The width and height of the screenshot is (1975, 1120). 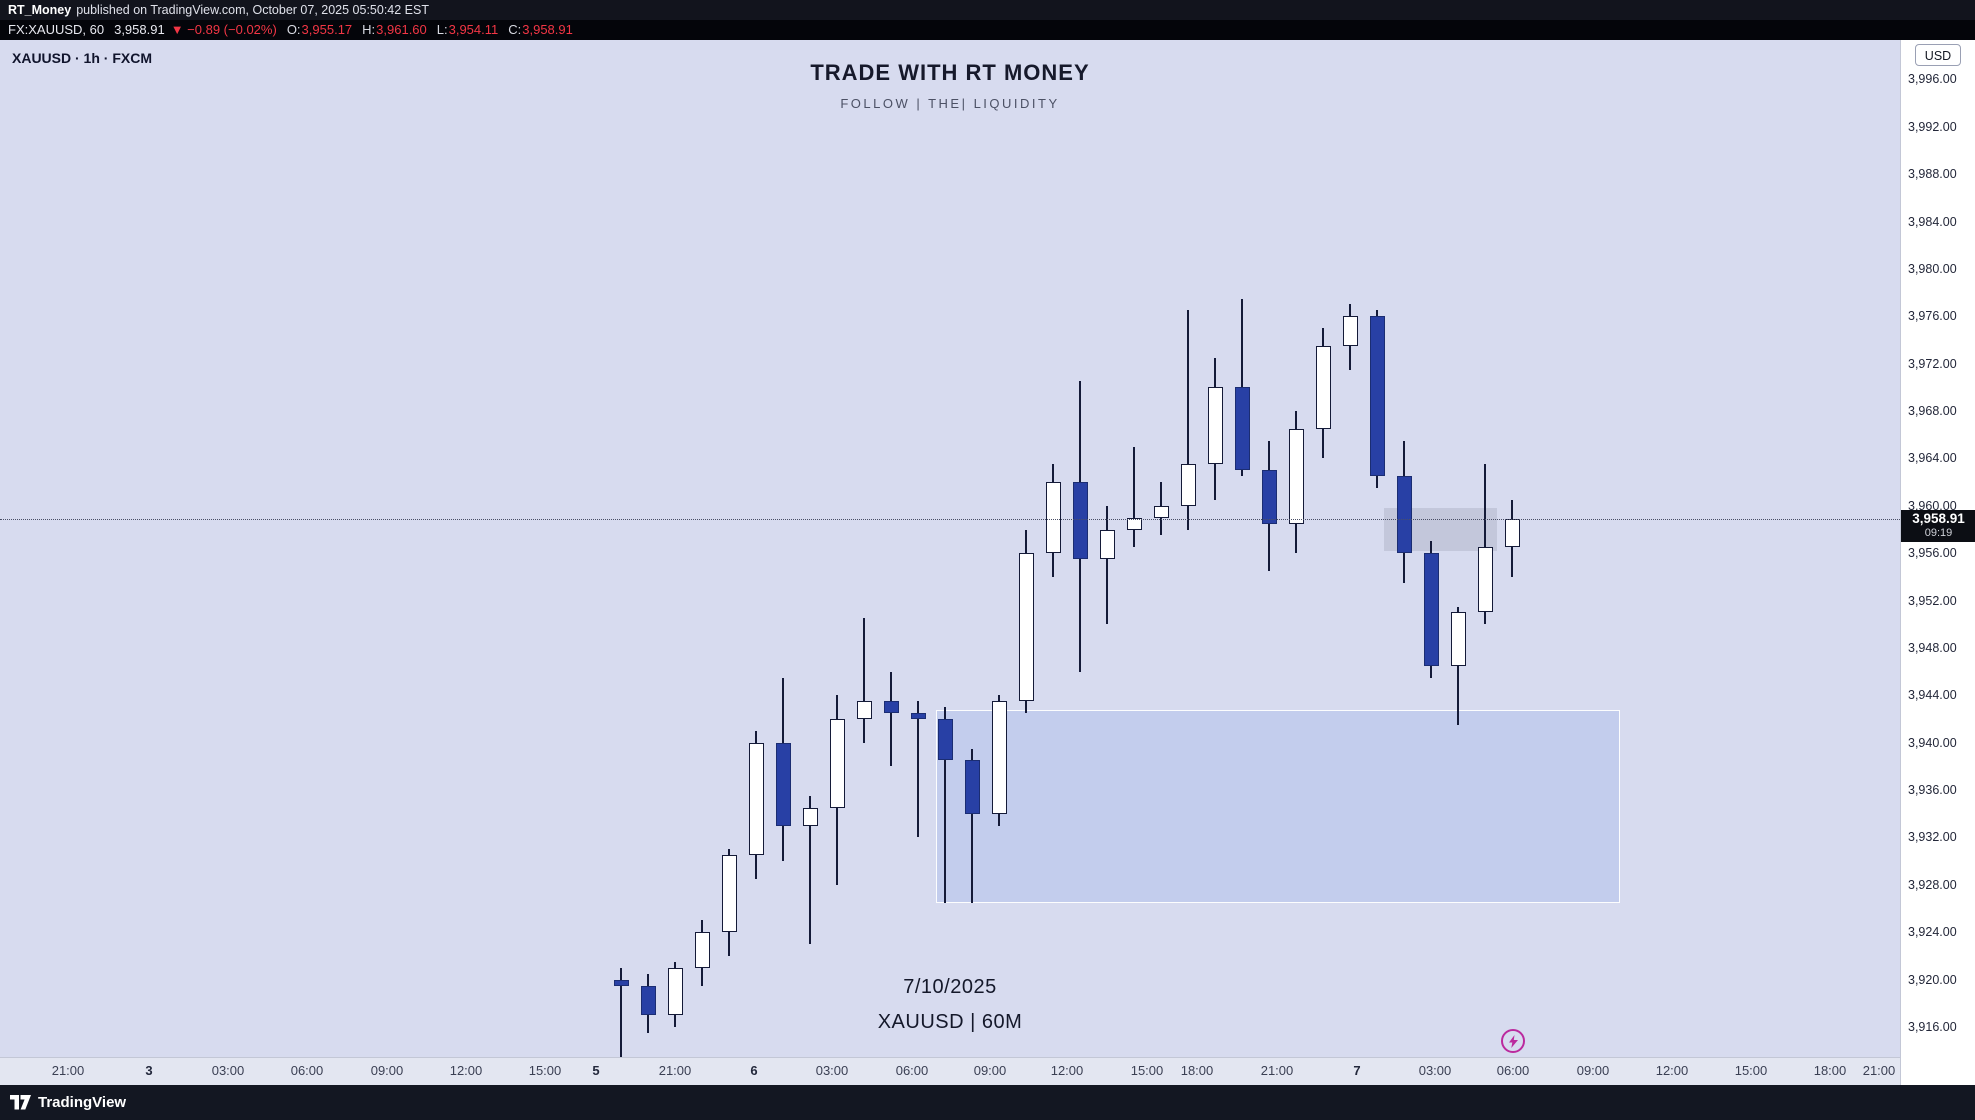 What do you see at coordinates (1938, 518) in the screenshot?
I see `current-price-value: 3,958.91` at bounding box center [1938, 518].